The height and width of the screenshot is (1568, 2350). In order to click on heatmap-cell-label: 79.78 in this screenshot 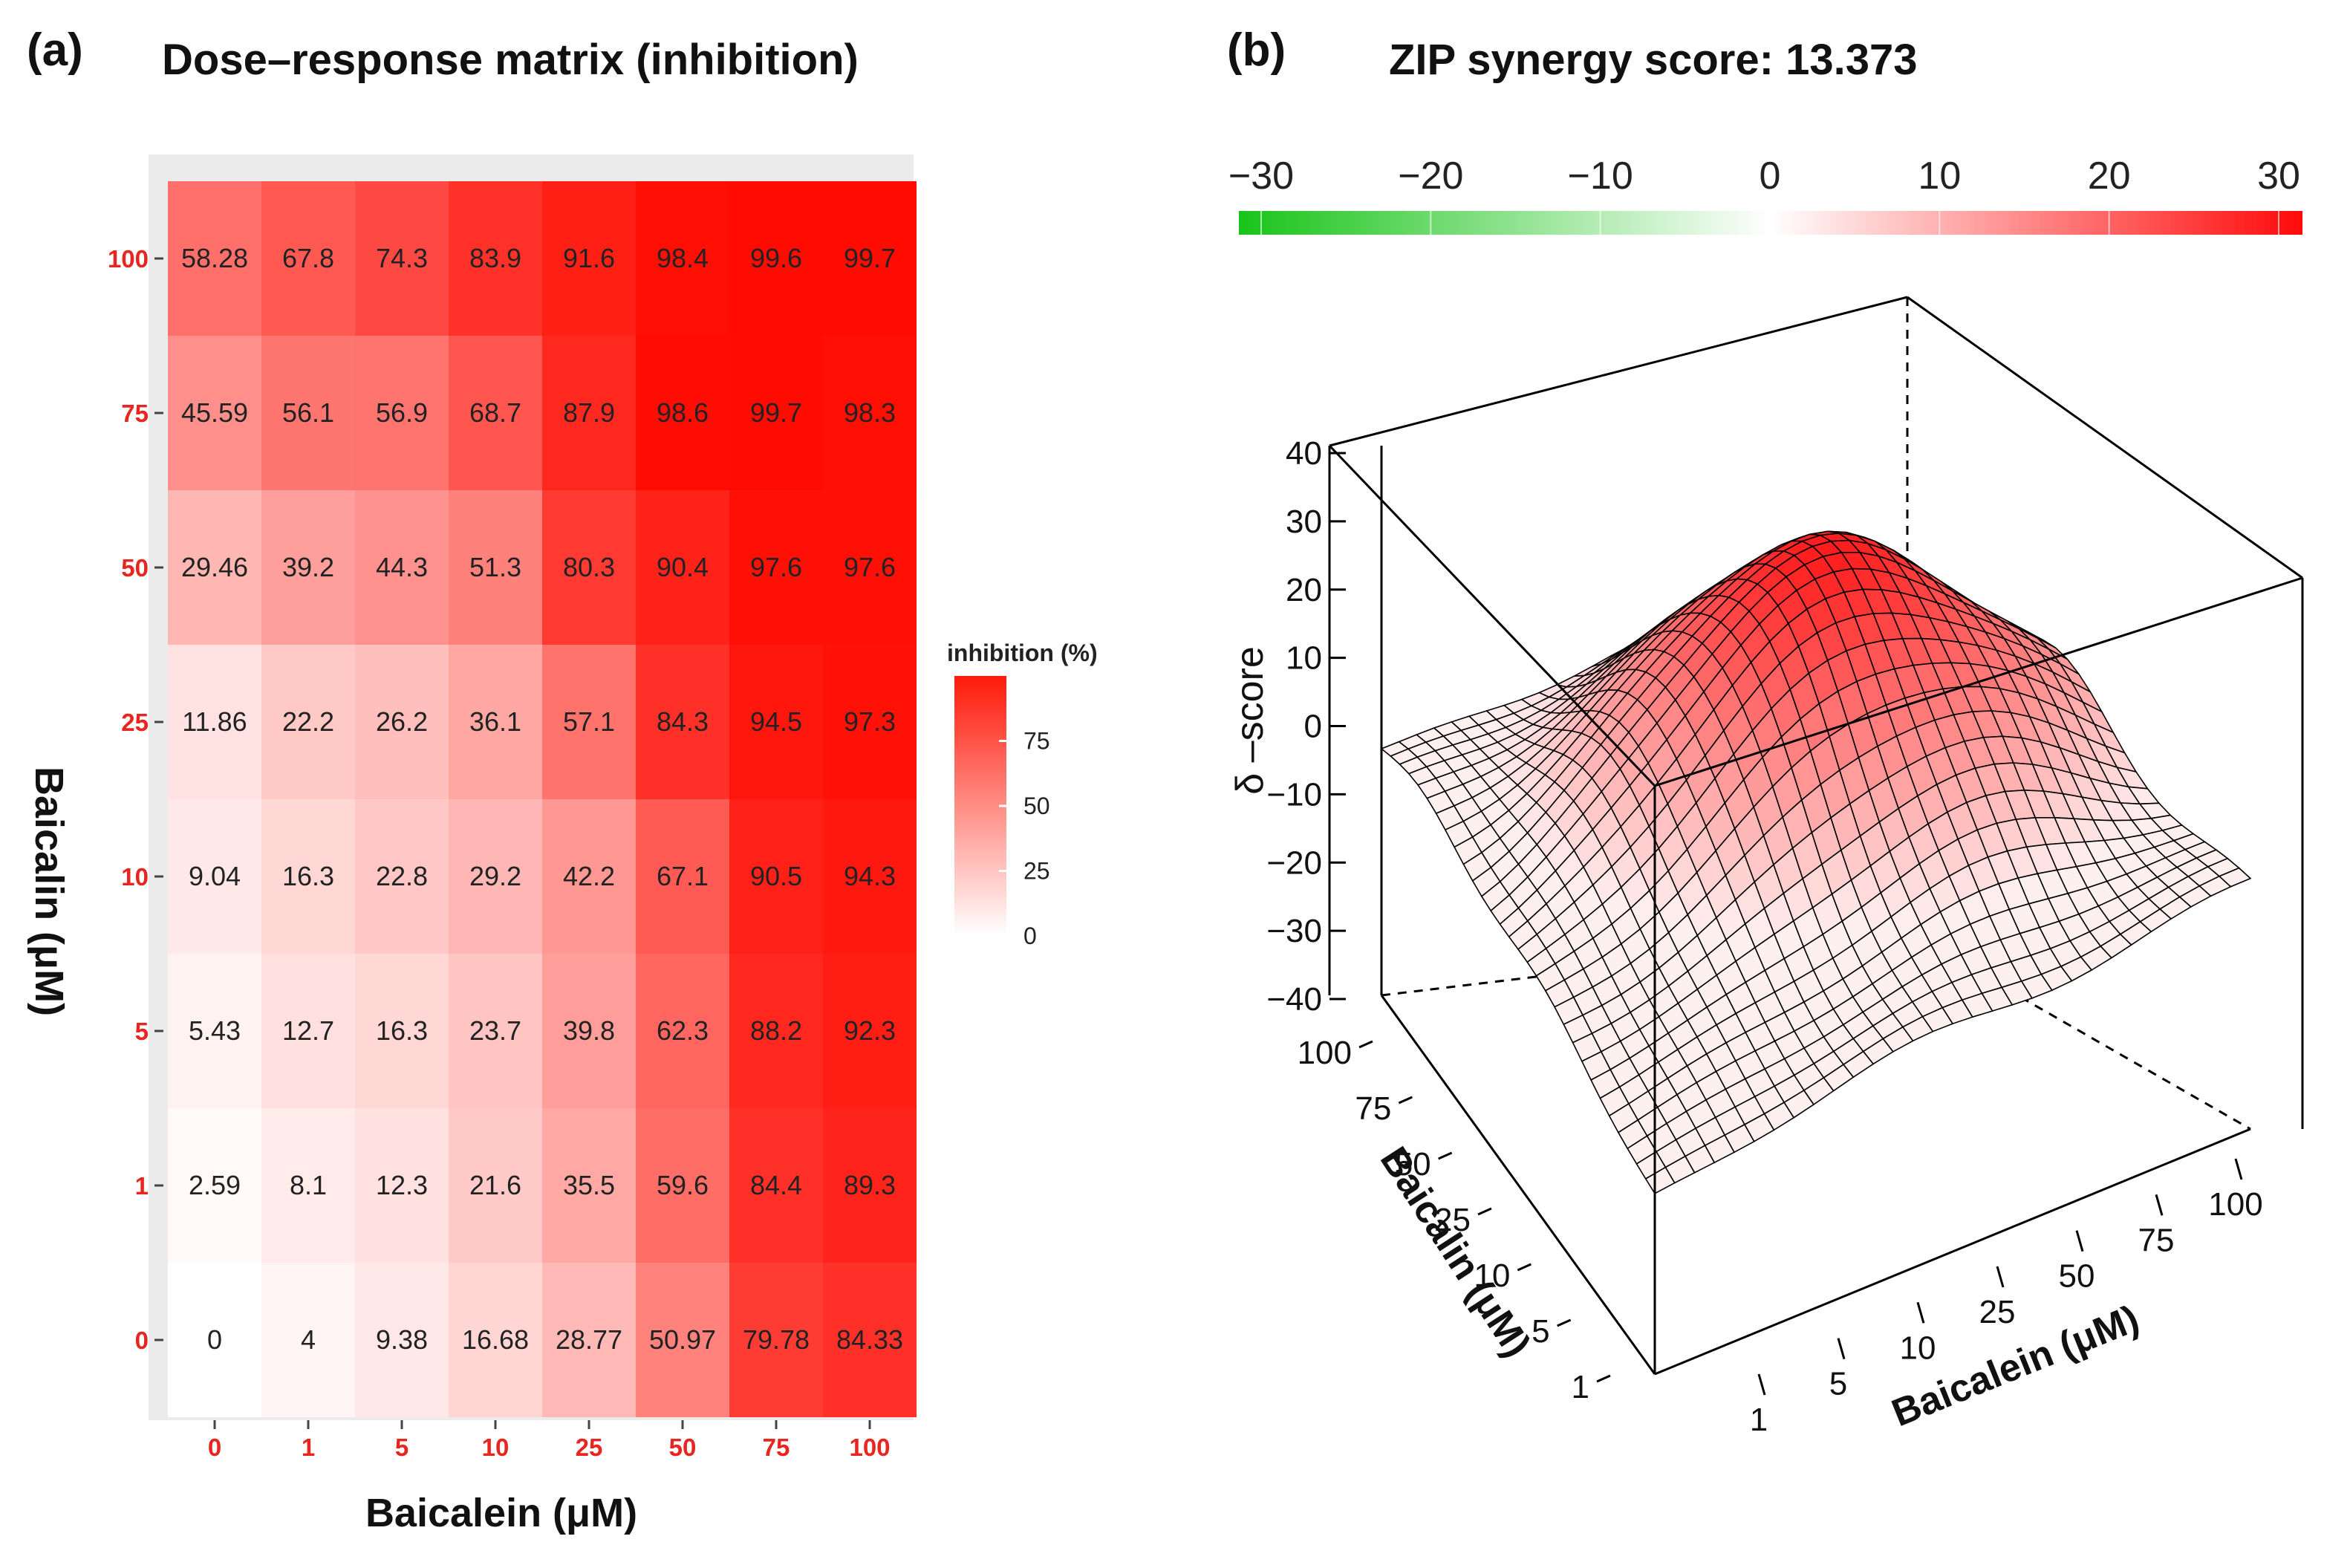, I will do `click(776, 1339)`.